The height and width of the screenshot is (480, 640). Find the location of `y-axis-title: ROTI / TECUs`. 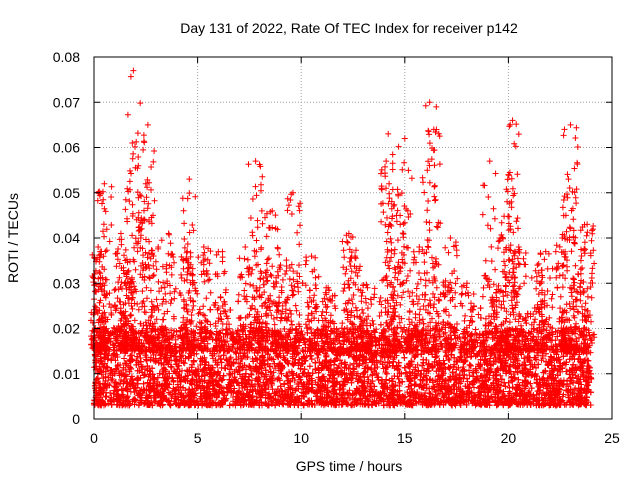

y-axis-title: ROTI / TECUs is located at coordinates (13, 238).